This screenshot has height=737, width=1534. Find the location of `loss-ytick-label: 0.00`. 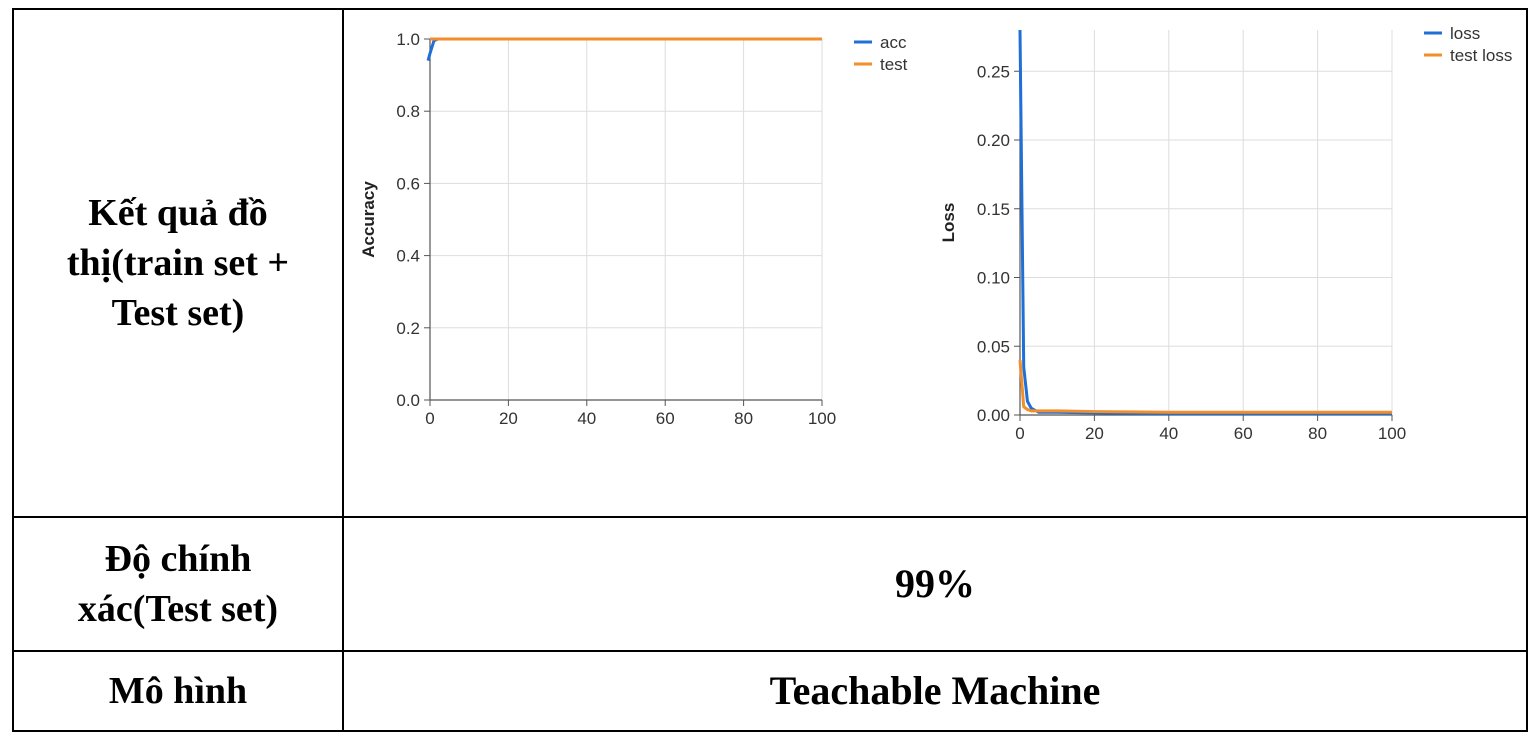

loss-ytick-label: 0.00 is located at coordinates (993, 415).